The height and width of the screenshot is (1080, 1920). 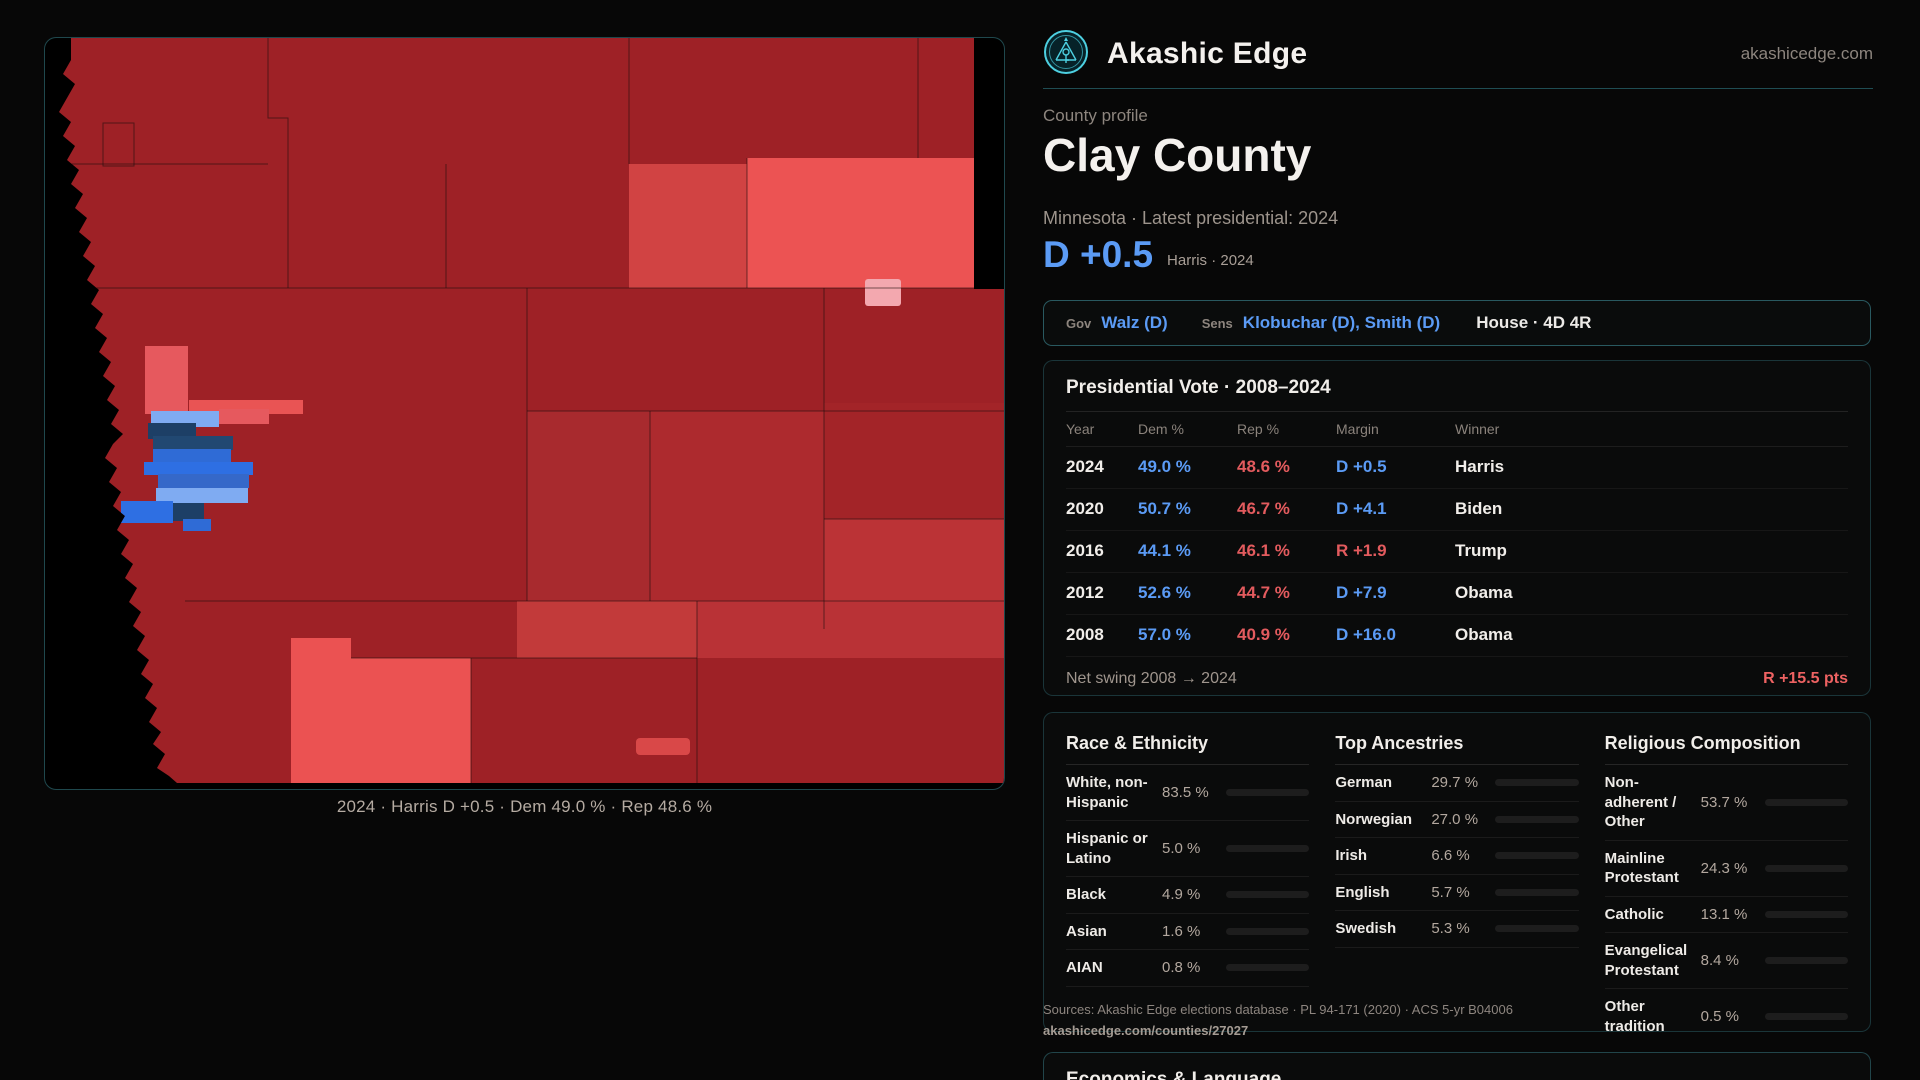 I want to click on demographic-value: 29.7 %, so click(x=1455, y=783).